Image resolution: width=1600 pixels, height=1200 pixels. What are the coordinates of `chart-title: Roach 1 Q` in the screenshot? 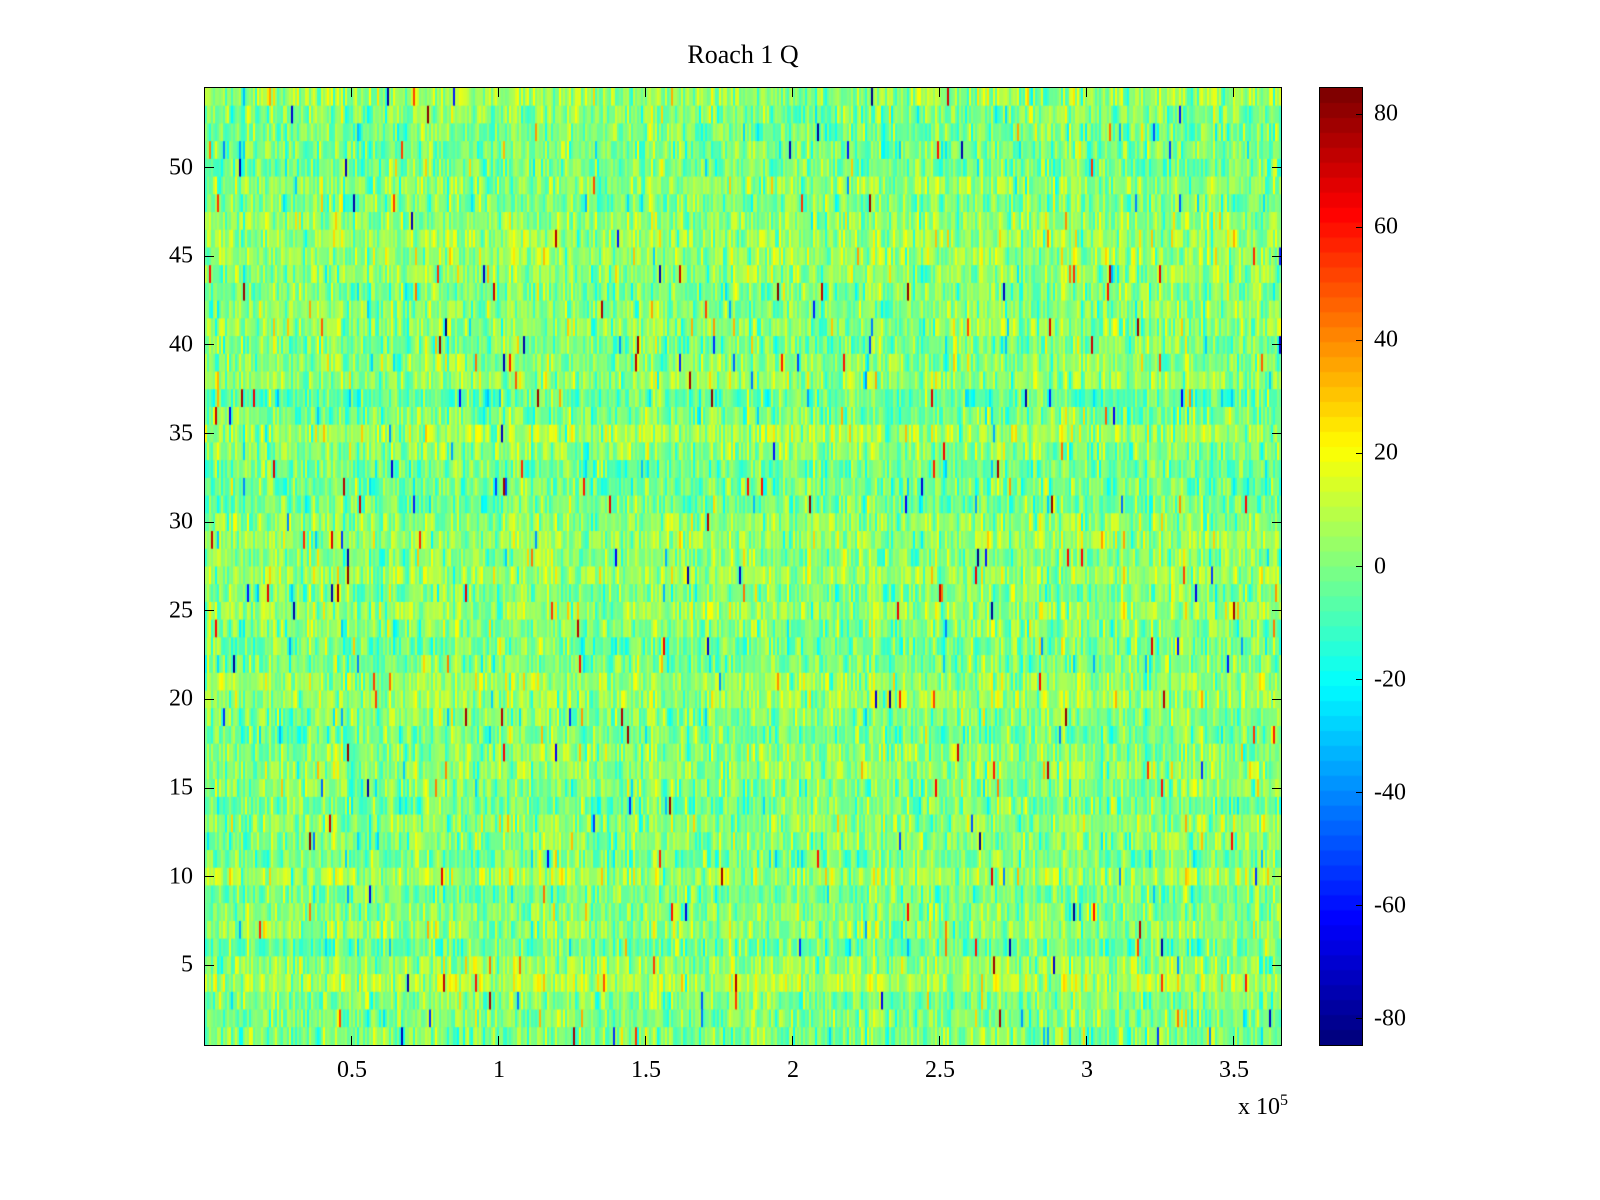 It's located at (743, 54).